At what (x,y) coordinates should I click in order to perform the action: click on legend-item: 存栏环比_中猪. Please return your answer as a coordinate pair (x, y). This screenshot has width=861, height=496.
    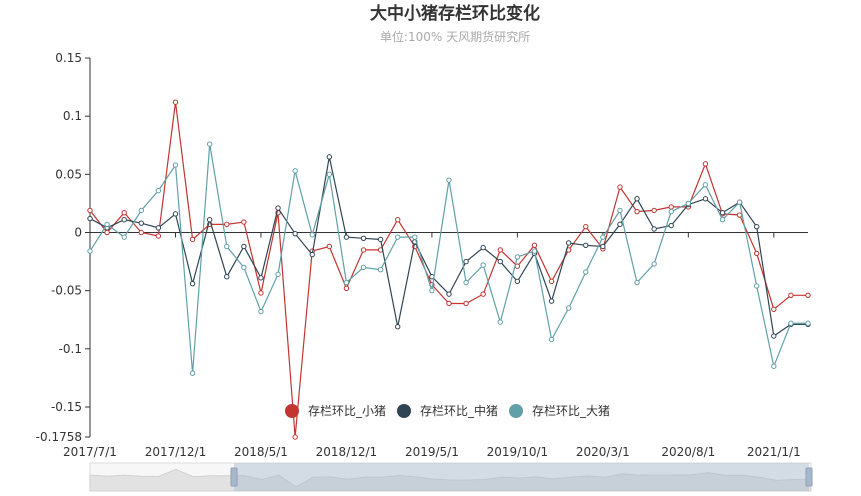
    Looking at the image, I should click on (447, 410).